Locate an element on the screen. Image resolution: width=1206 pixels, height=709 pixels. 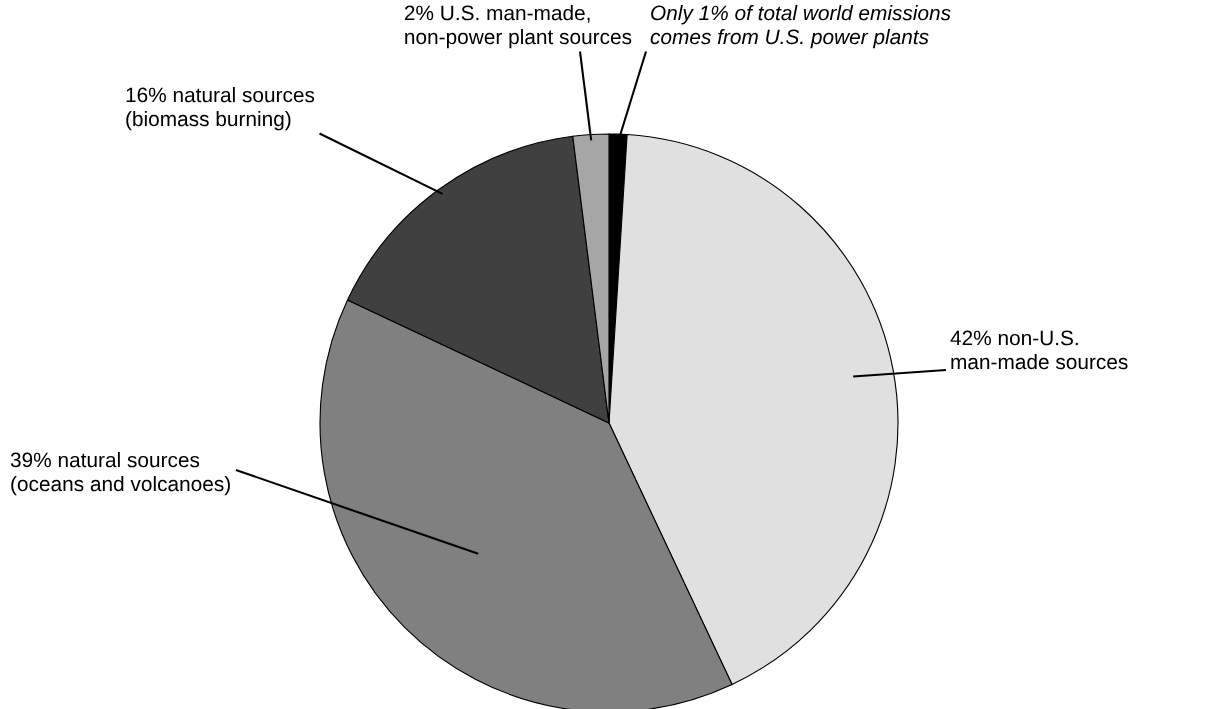
text: Only 1% of total world emissions comes from U.S. power plants is located at coordinates (800, 27).